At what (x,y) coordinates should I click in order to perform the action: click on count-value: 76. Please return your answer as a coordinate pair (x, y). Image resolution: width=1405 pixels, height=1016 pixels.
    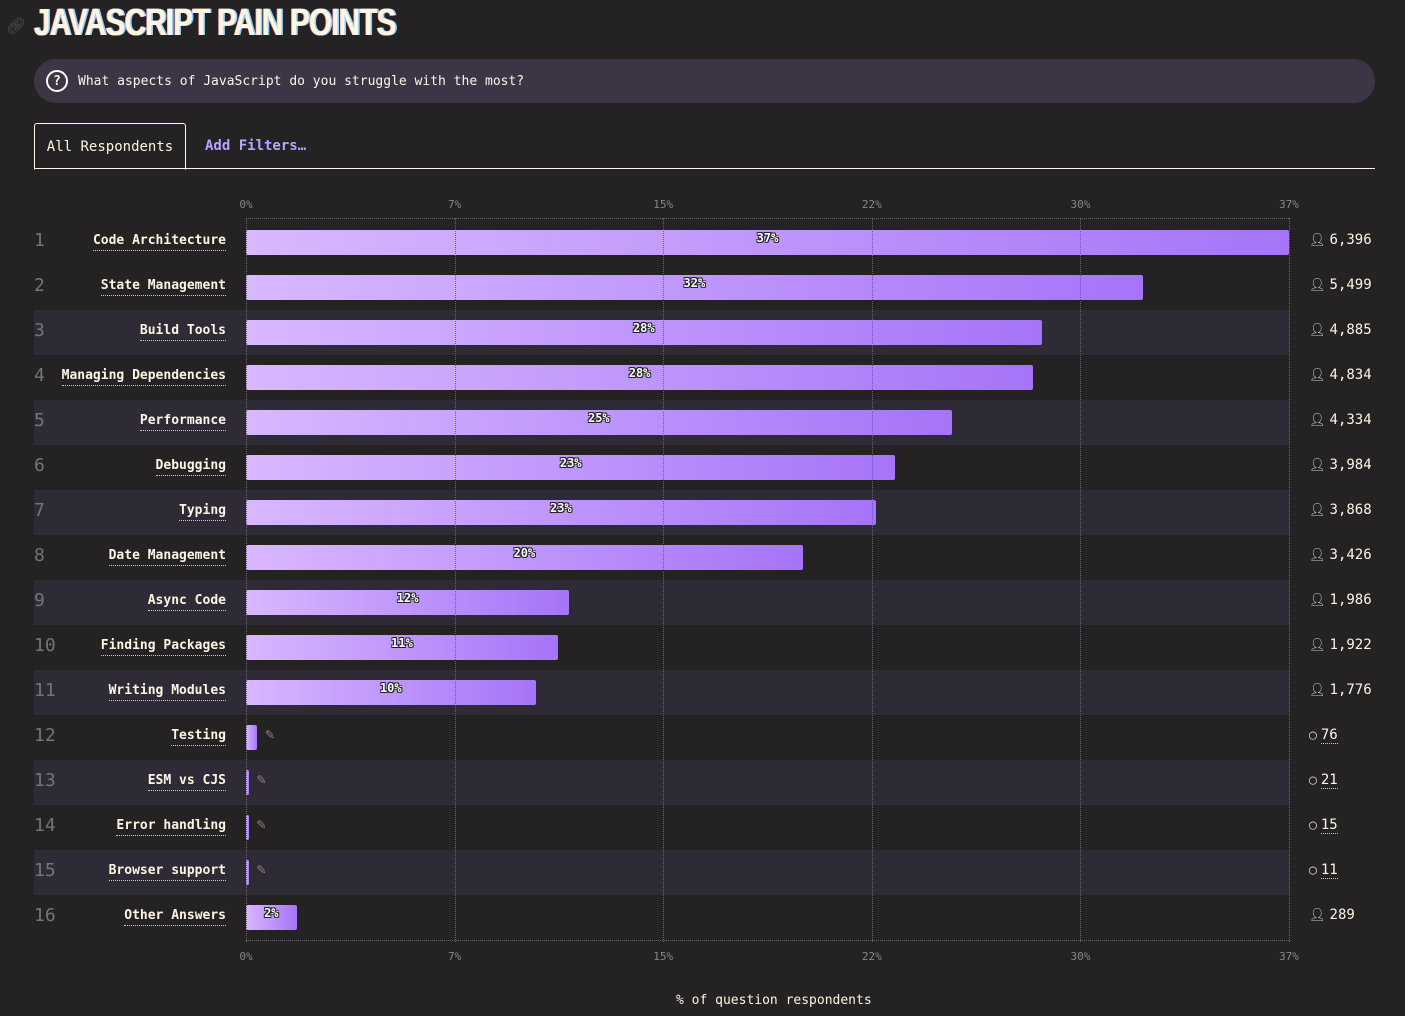
    Looking at the image, I should click on (1329, 735).